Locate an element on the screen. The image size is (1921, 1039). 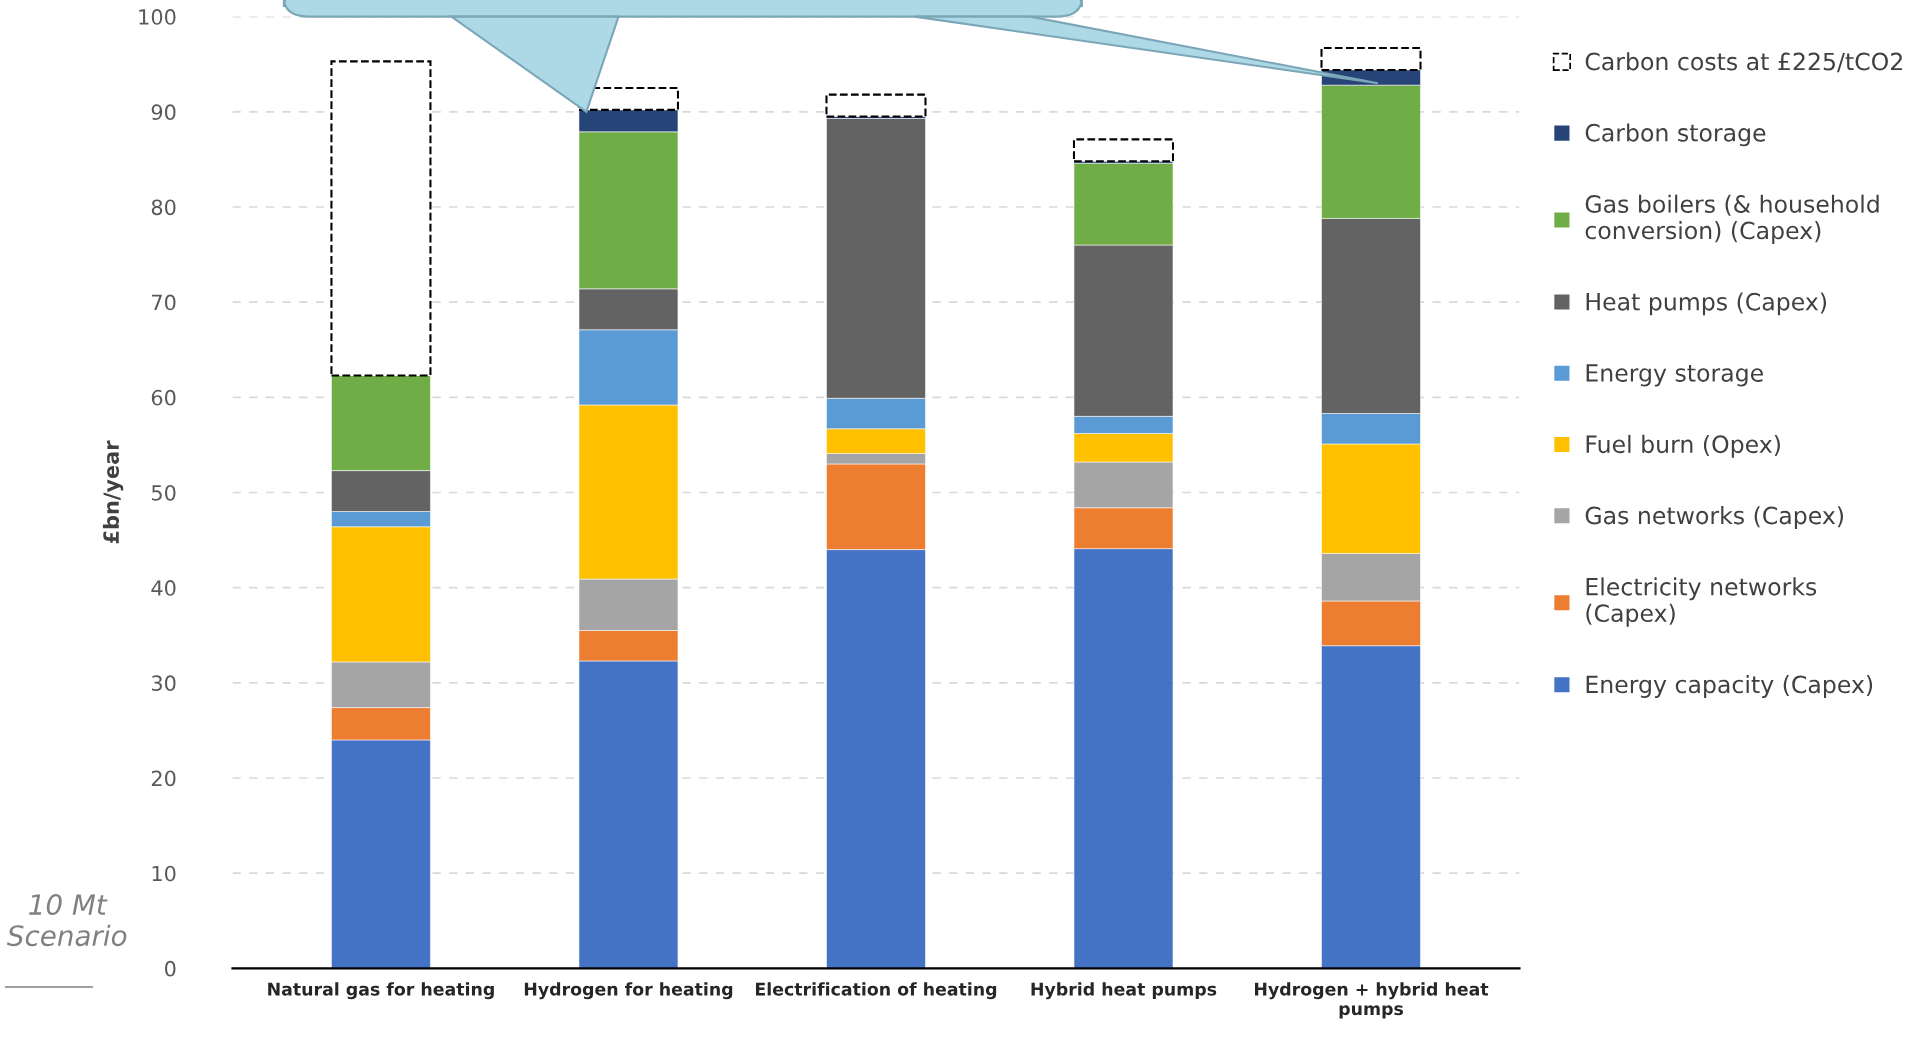
y-tick-label: 0 is located at coordinates (170, 968).